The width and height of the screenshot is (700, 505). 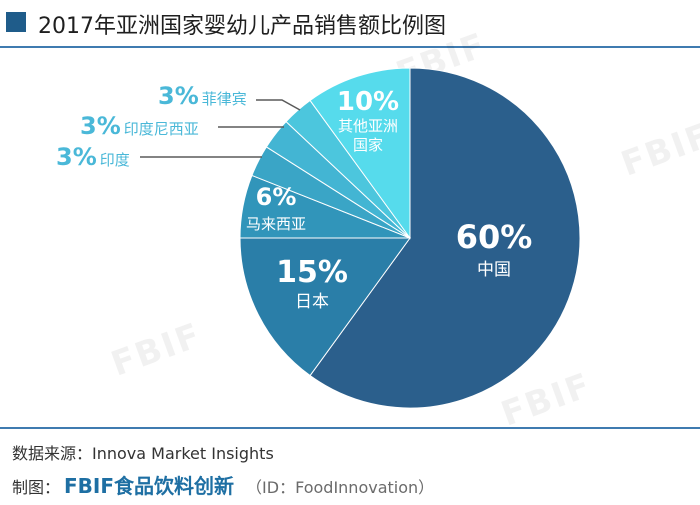 I want to click on slice-value-label: 6%, so click(x=276, y=197).